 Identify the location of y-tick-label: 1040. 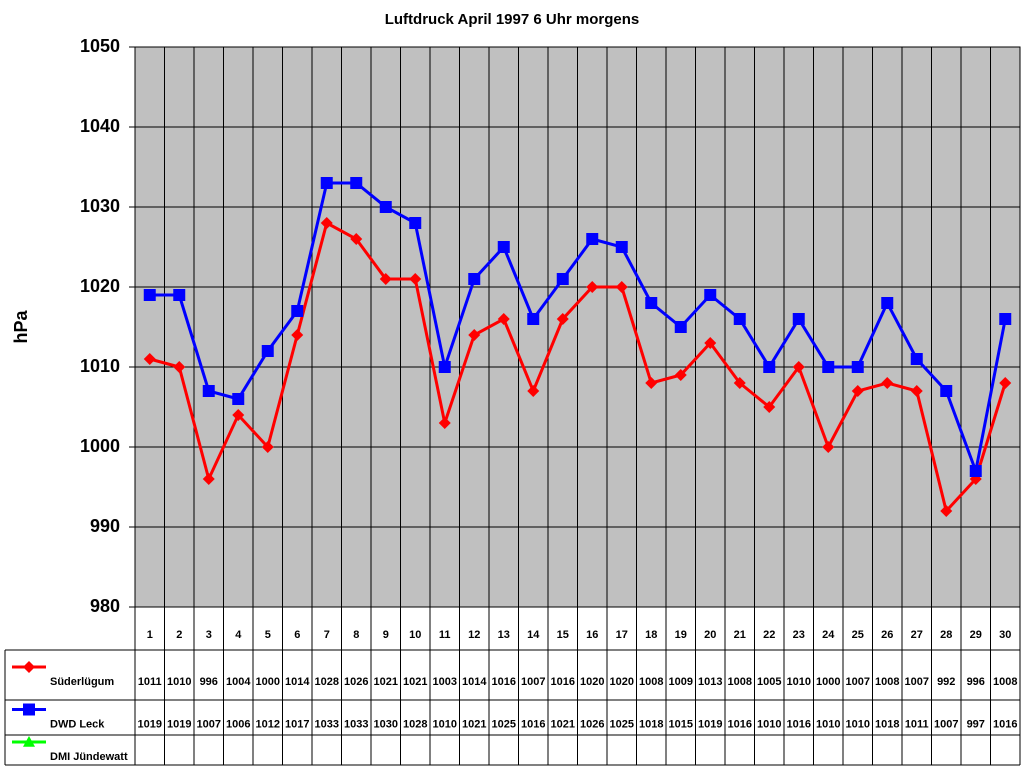
(100, 126).